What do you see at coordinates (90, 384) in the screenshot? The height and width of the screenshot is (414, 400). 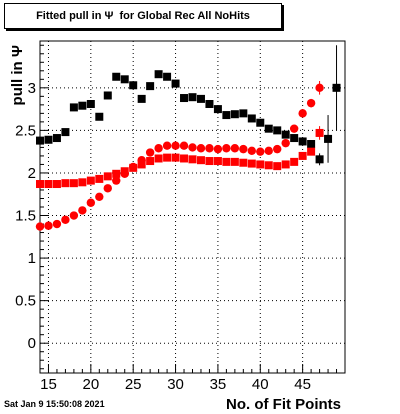 I see `x-tick-label: 20` at bounding box center [90, 384].